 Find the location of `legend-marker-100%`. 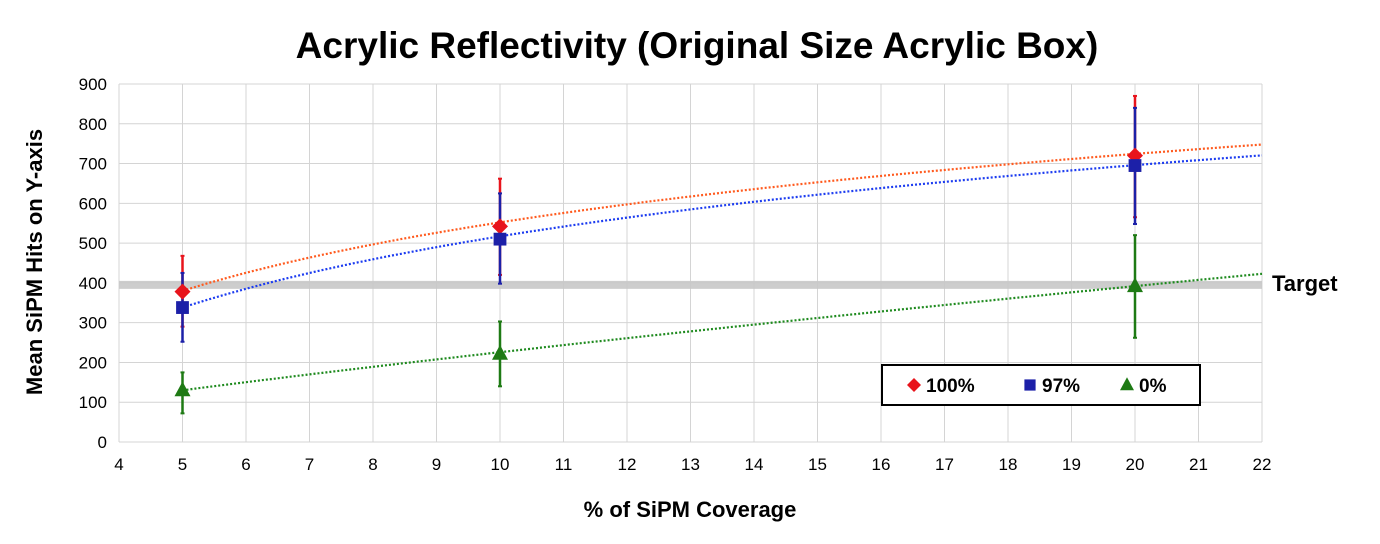

legend-marker-100% is located at coordinates (914, 385).